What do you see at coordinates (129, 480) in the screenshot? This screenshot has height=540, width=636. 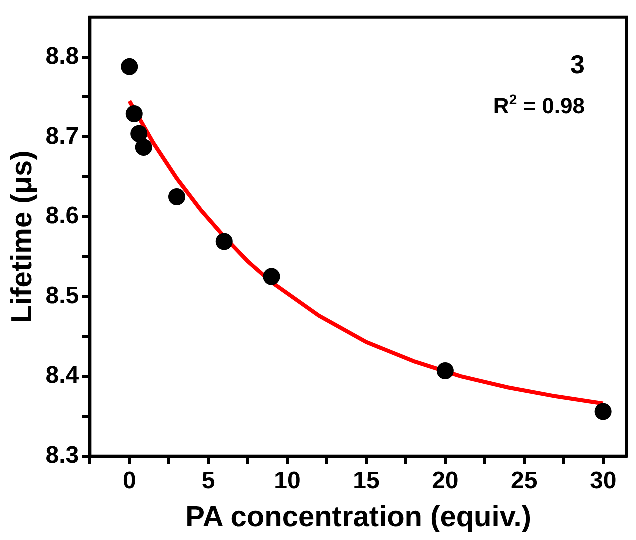 I see `x-tick-label: 0` at bounding box center [129, 480].